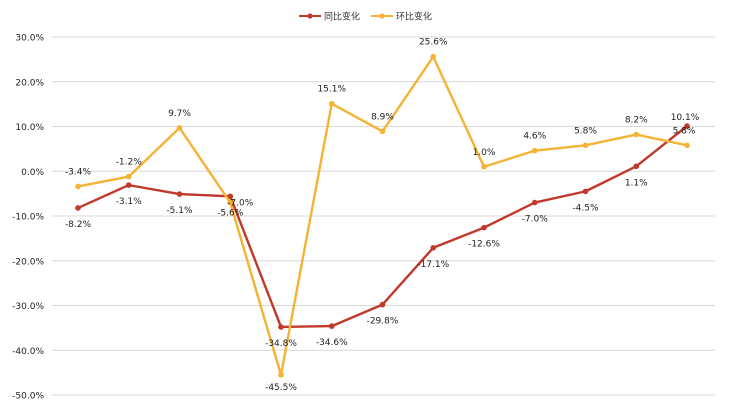 The height and width of the screenshot is (410, 729). Describe the element at coordinates (365, 17) in the screenshot. I see `legend: 同比变化 环比变化` at that location.